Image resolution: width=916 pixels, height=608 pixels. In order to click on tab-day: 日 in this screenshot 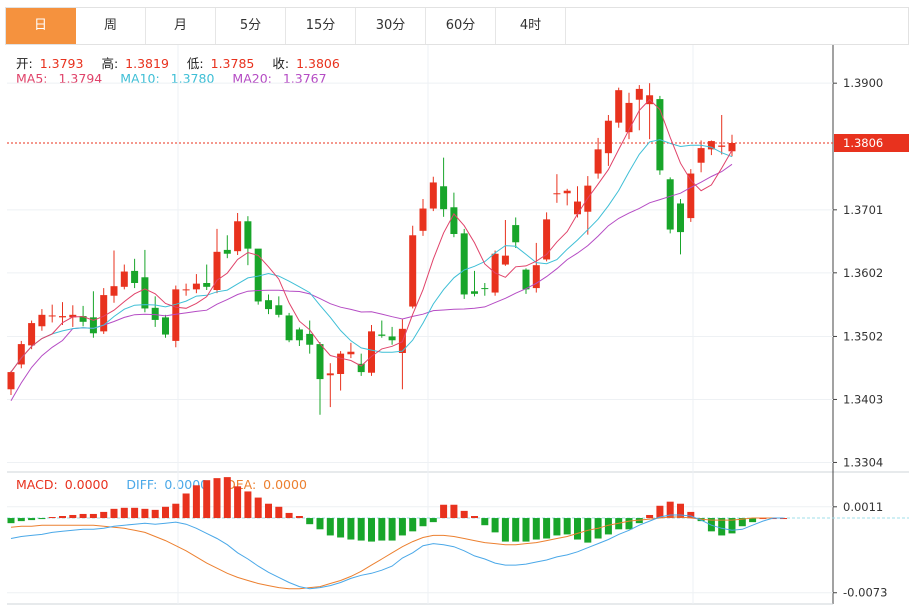, I will do `click(41, 26)`.